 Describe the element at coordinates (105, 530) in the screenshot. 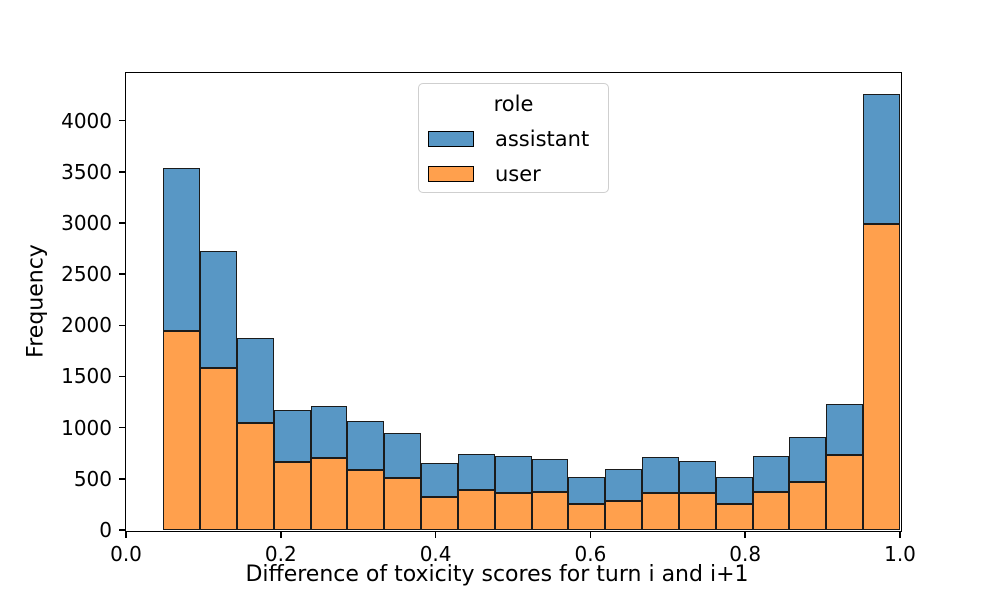

I see `y-tick-label: 0` at that location.